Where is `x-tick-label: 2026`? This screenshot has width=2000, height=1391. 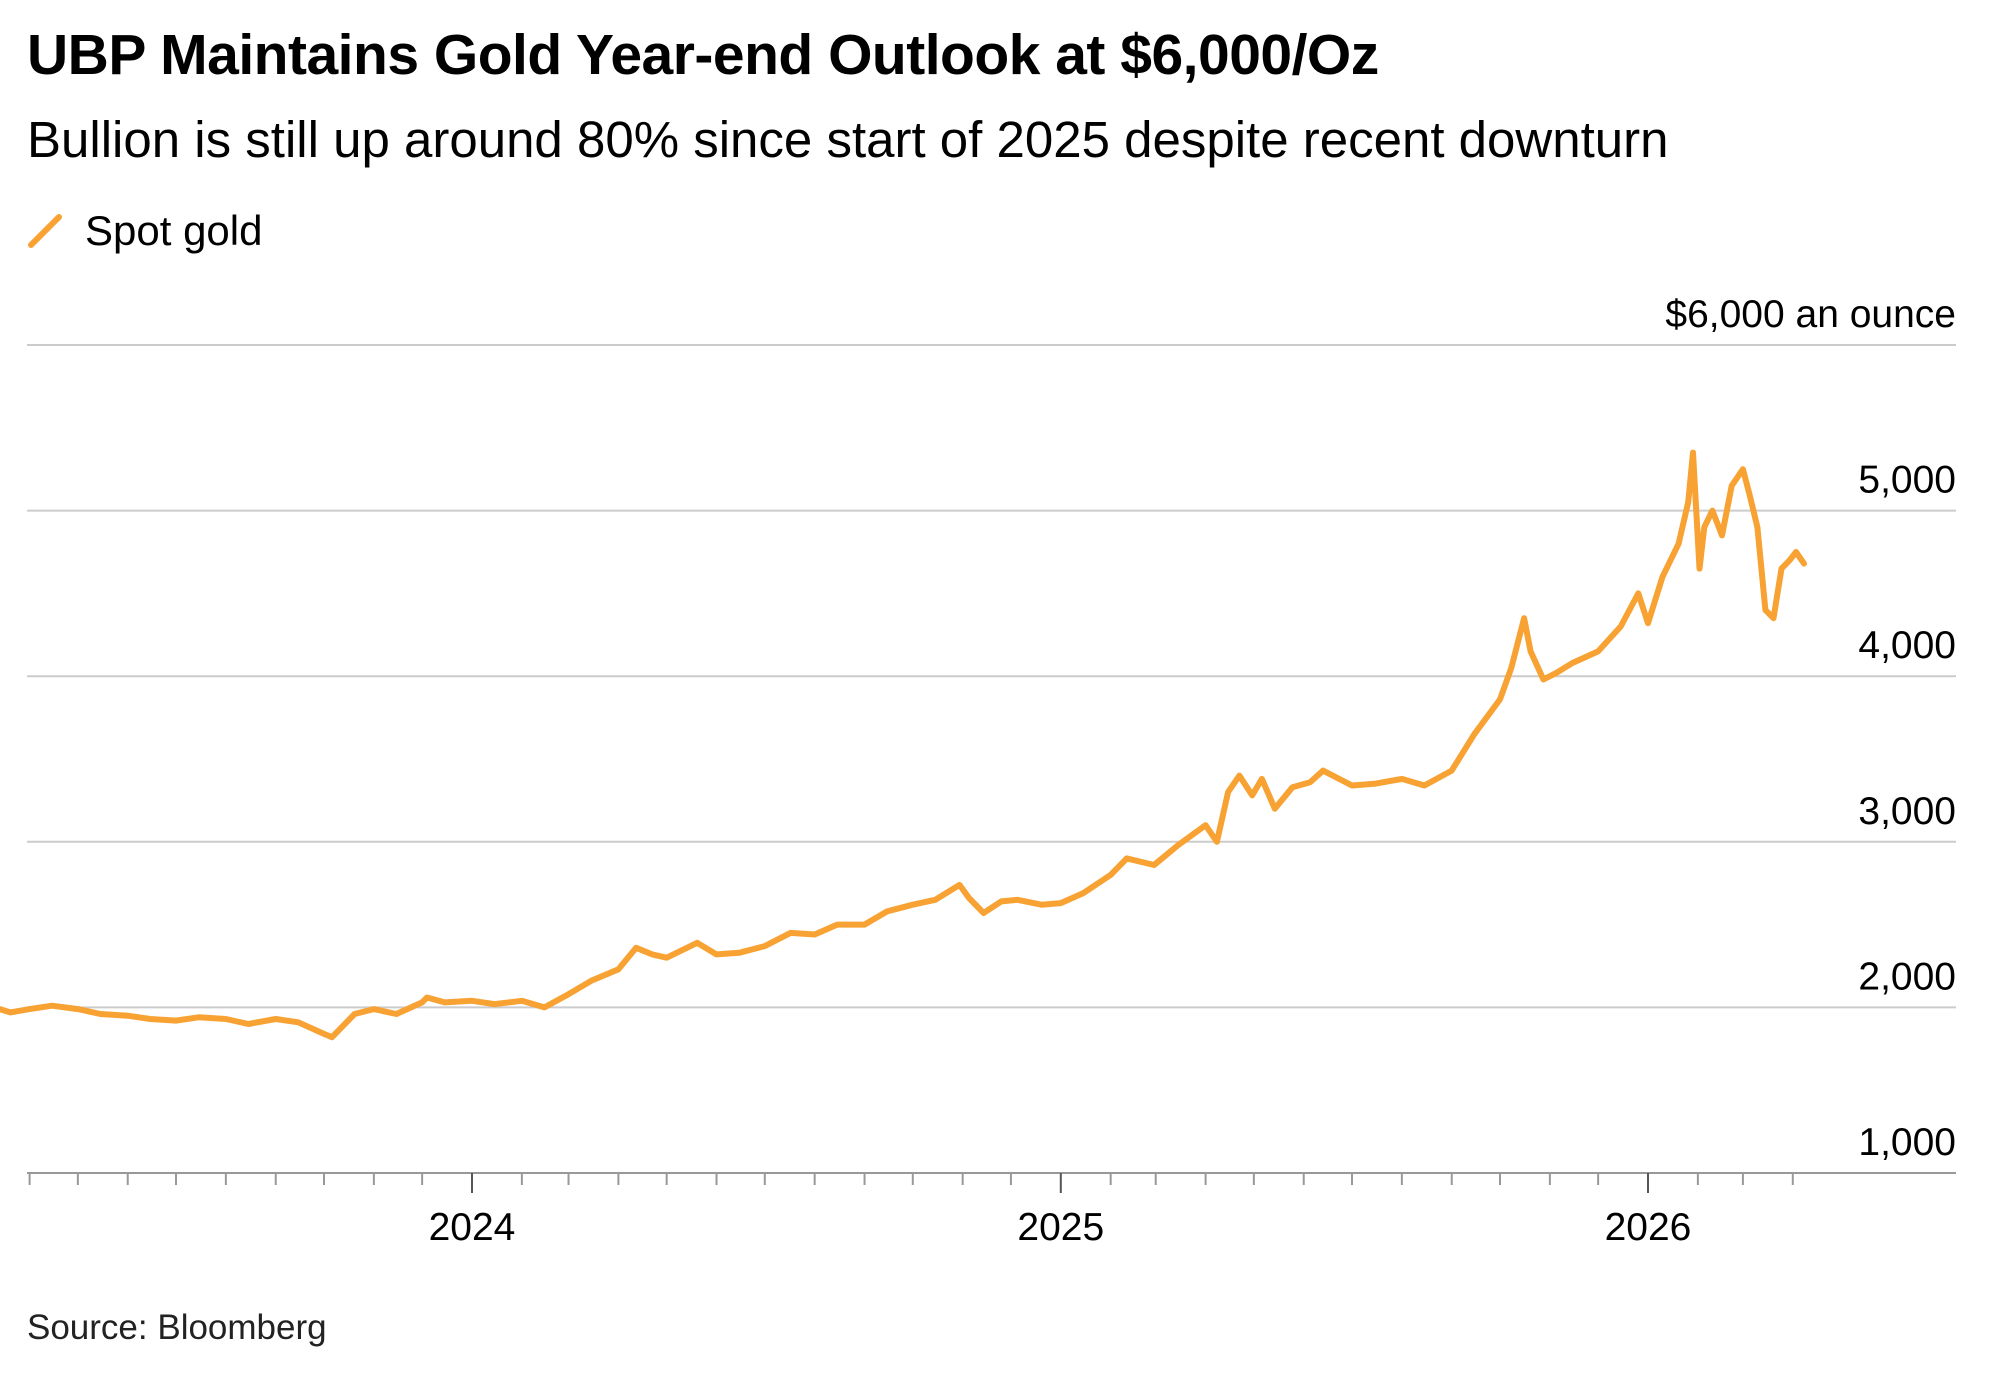 x-tick-label: 2026 is located at coordinates (1648, 1227).